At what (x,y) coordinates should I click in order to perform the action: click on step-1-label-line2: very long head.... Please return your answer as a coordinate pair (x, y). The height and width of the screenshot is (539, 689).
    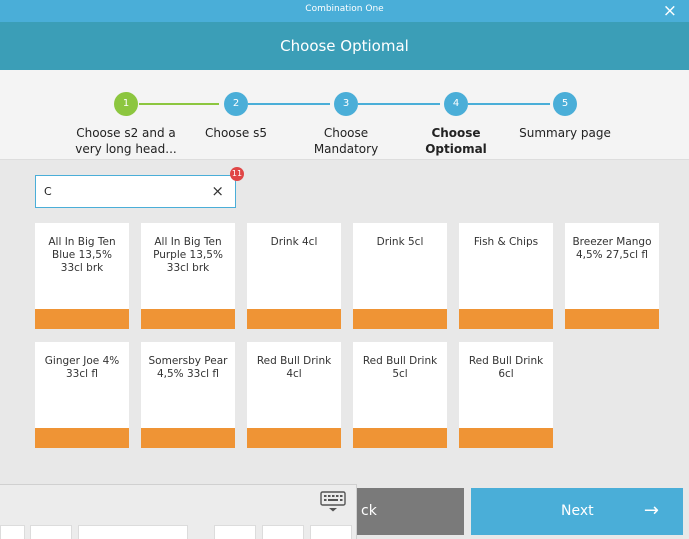
    Looking at the image, I should click on (126, 149).